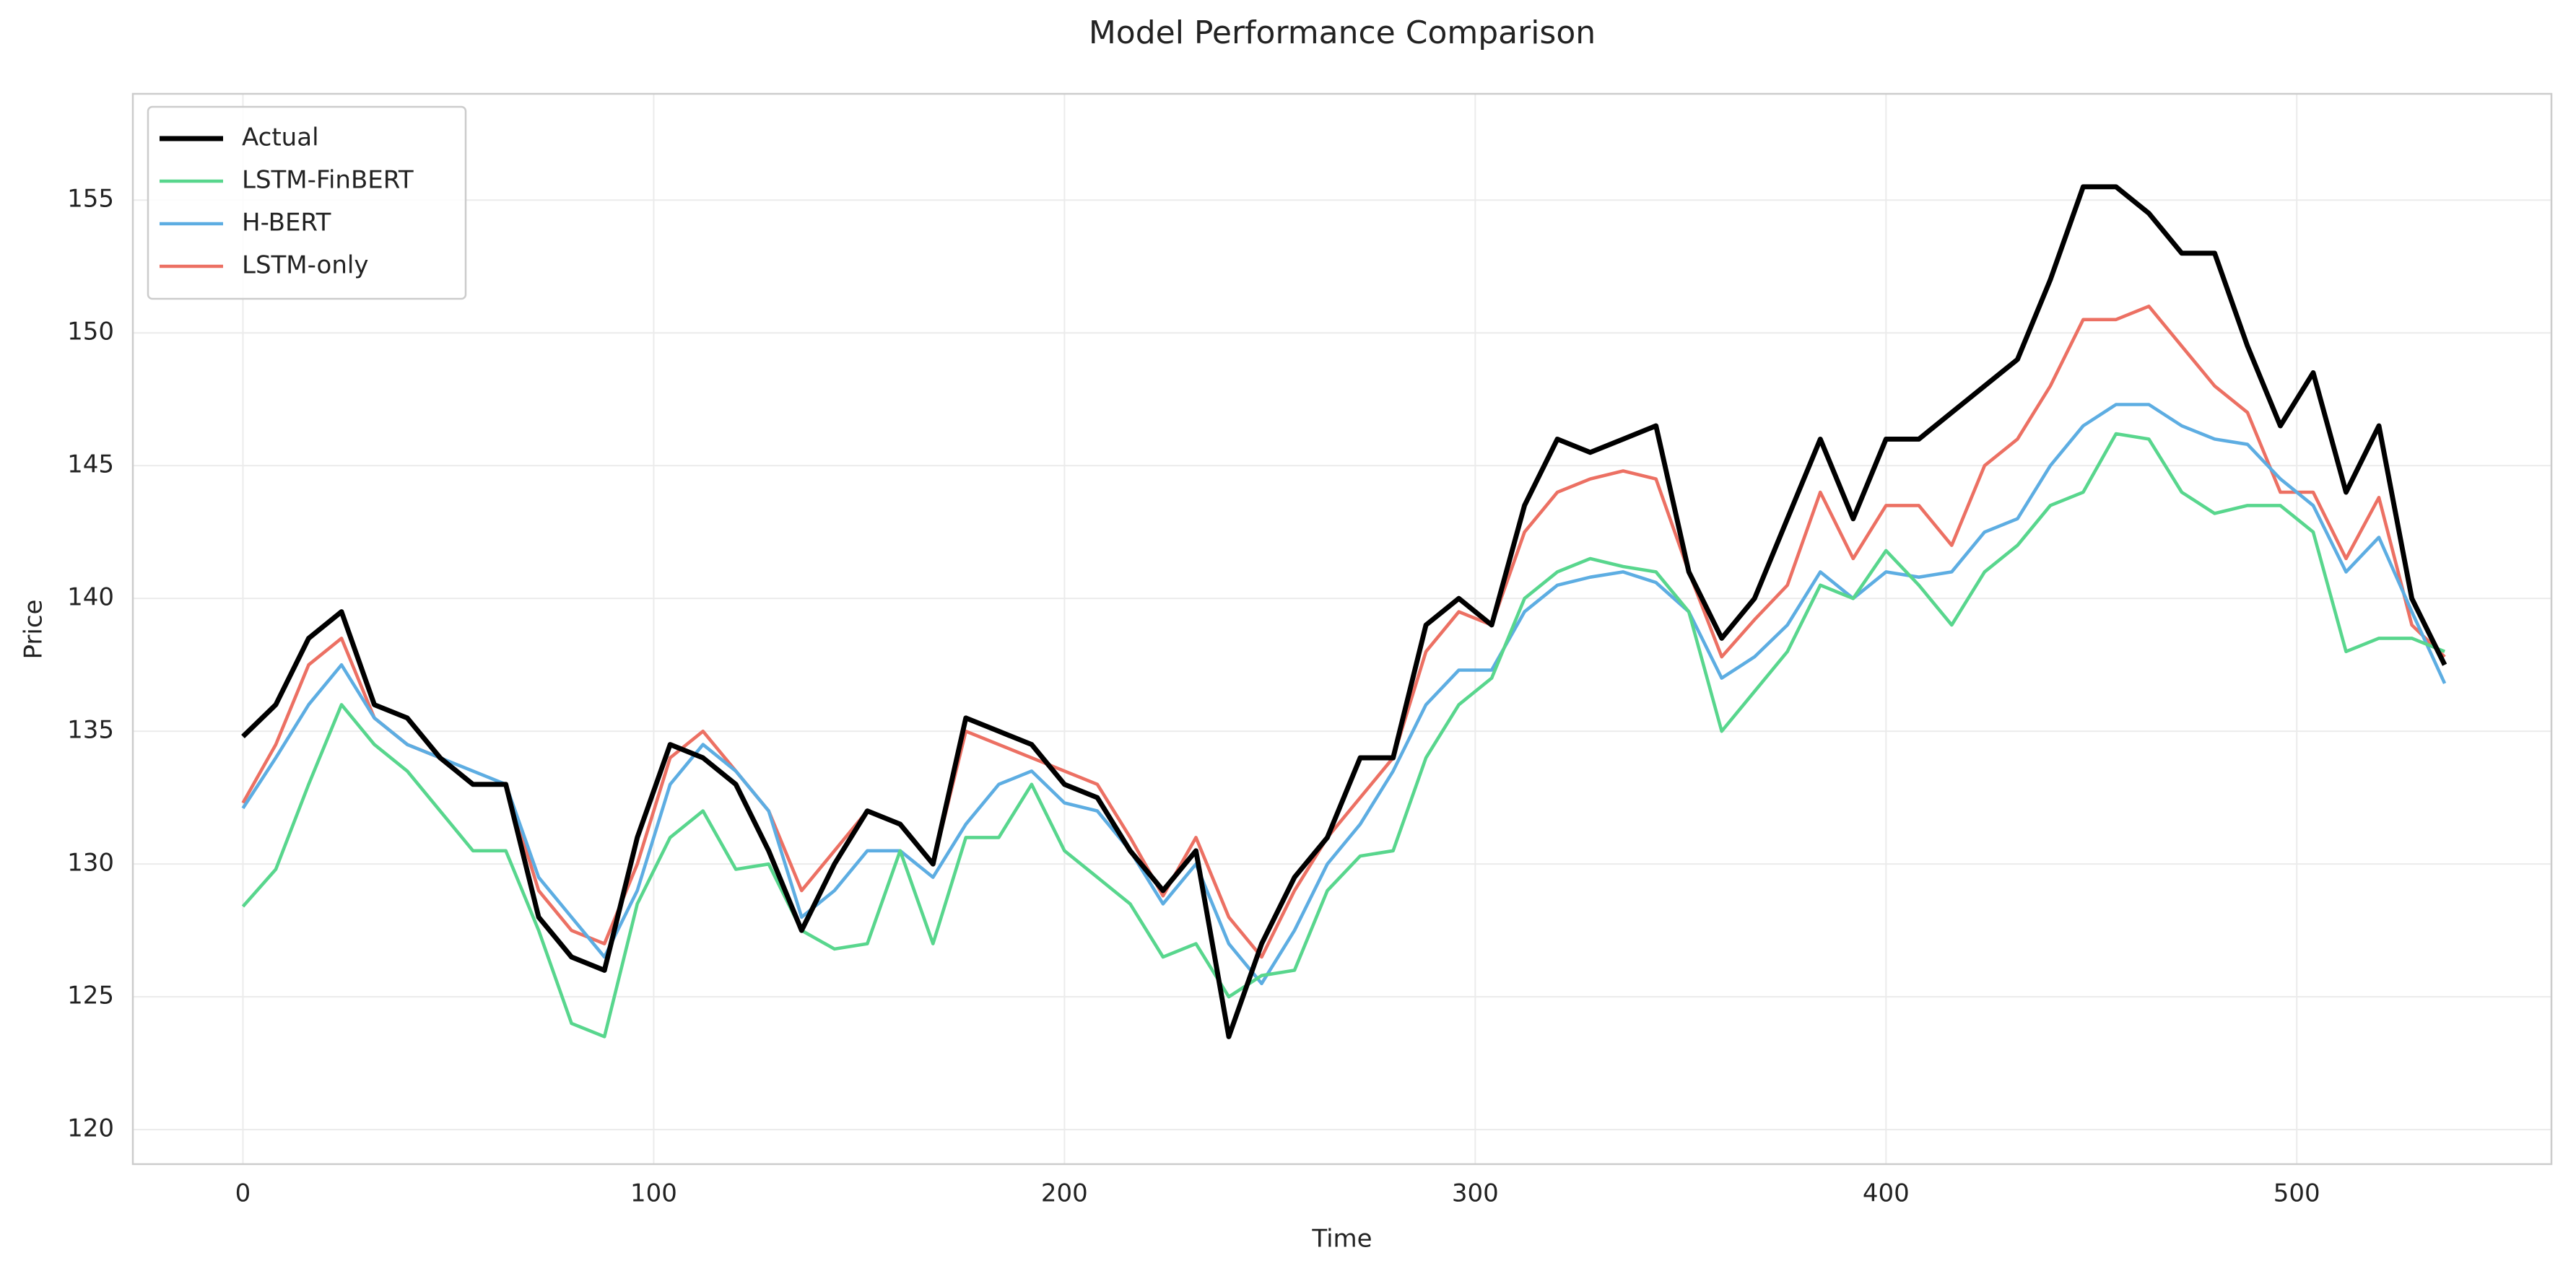 This screenshot has width=2576, height=1276. I want to click on y-tick-label: 135, so click(90, 730).